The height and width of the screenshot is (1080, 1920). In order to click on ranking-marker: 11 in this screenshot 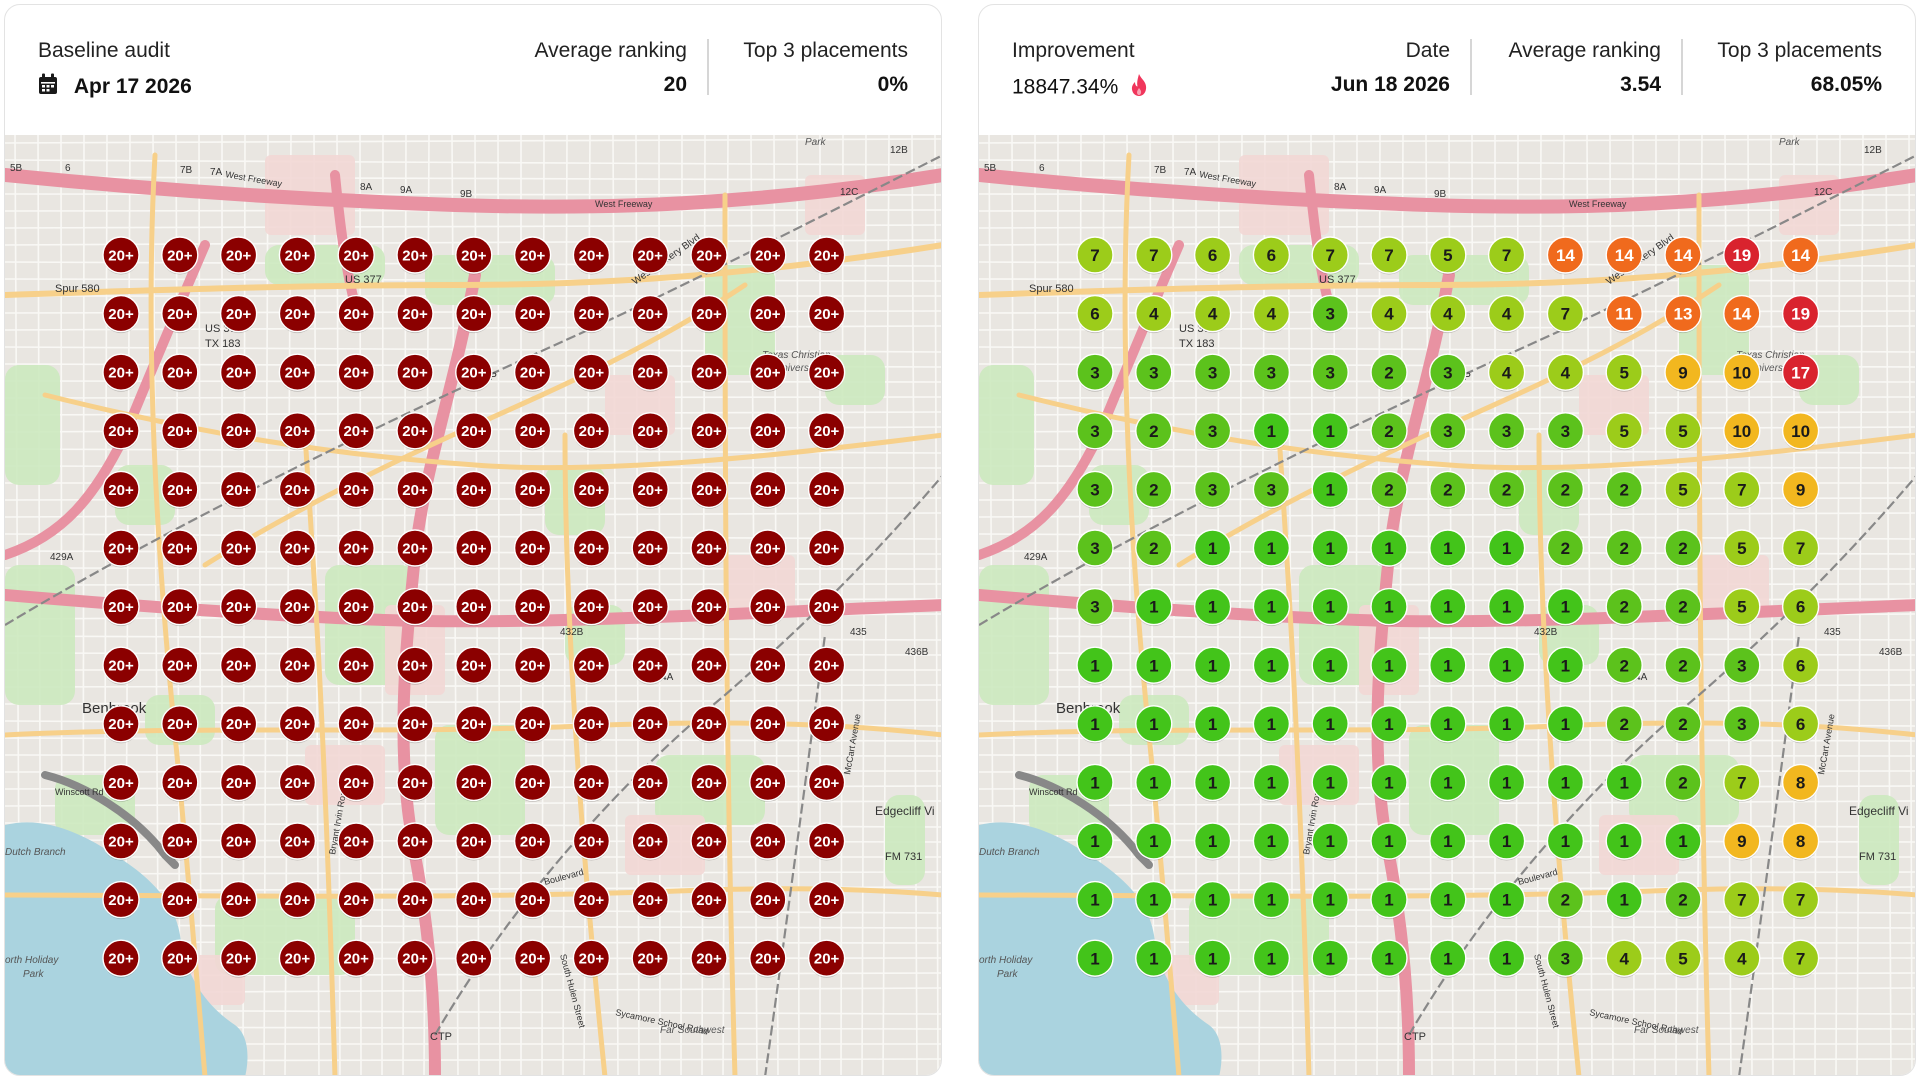, I will do `click(1624, 314)`.